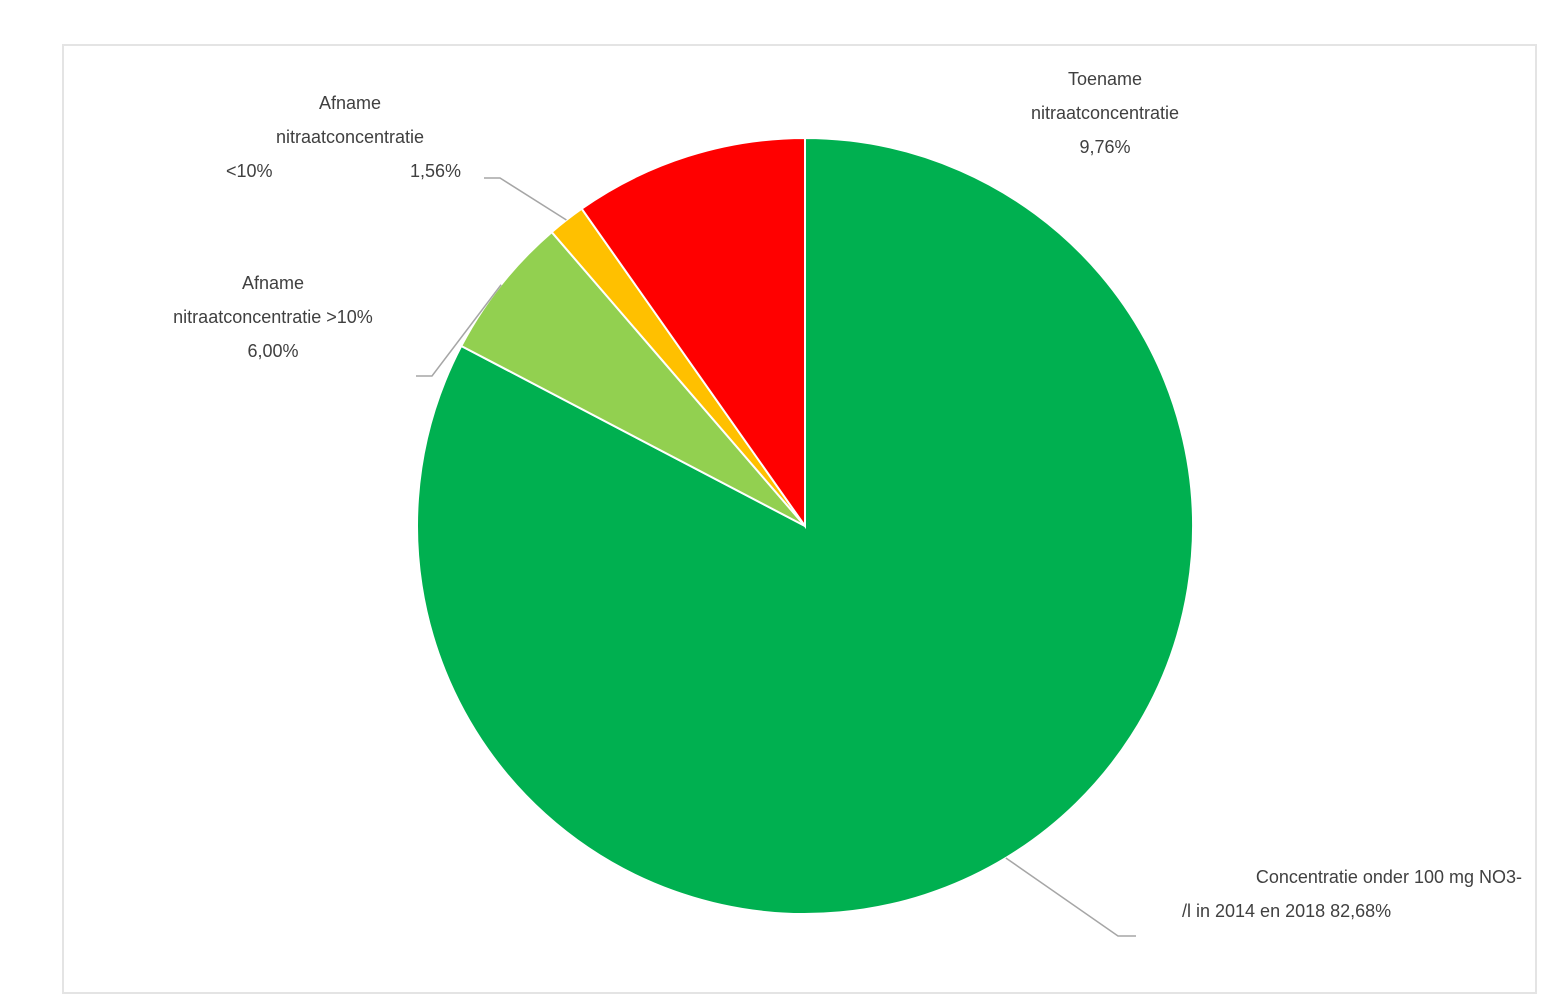  I want to click on label-afname-groter-line1: Afname, so click(273, 283).